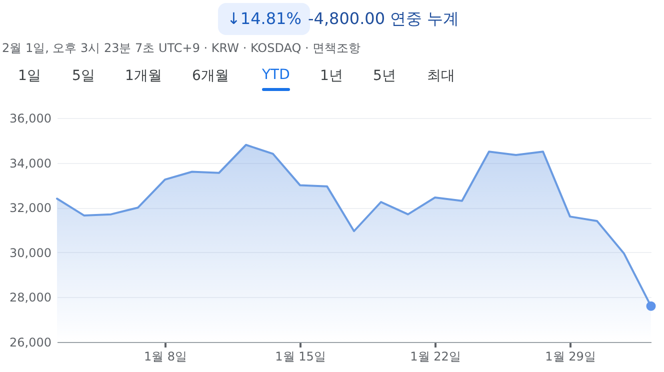 The image size is (664, 372). Describe the element at coordinates (181, 48) in the screenshot. I see `text: 2월 1일, 오후 3시 23분 7초 UTC+9 · KRW · KOSDAQ · 면책조항` at that location.